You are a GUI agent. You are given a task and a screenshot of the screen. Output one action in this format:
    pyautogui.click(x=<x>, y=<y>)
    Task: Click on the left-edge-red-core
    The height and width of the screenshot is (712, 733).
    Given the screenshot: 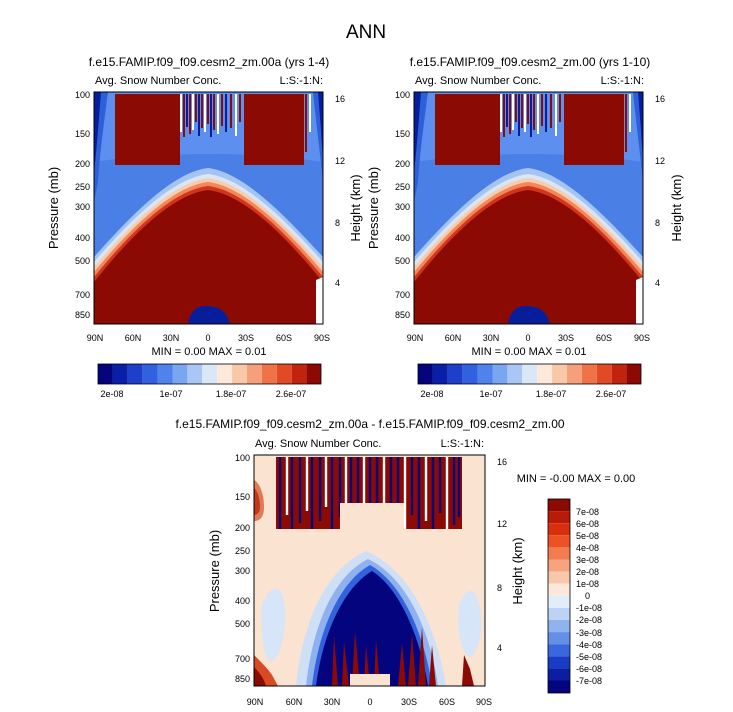 What is the action you would take?
    pyautogui.click(x=257, y=501)
    